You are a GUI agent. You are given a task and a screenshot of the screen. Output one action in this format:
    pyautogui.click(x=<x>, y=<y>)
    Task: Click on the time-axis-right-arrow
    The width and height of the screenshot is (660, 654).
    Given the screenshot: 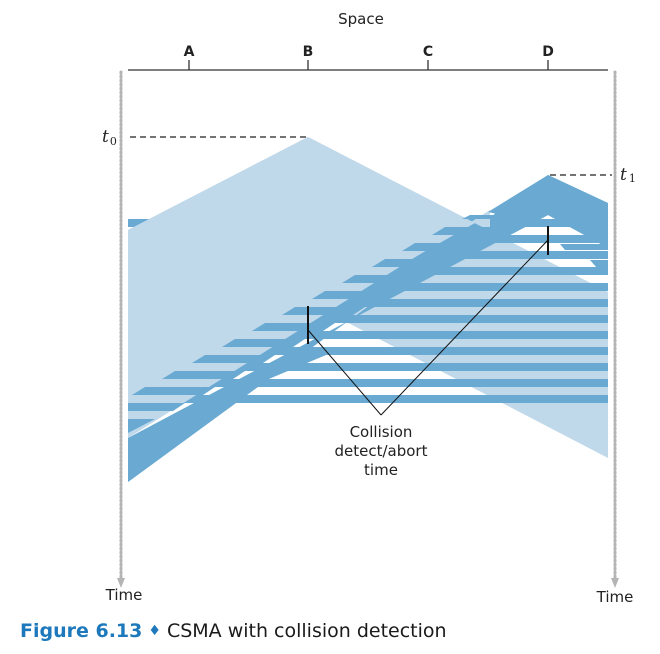 What is the action you would take?
    pyautogui.click(x=615, y=583)
    